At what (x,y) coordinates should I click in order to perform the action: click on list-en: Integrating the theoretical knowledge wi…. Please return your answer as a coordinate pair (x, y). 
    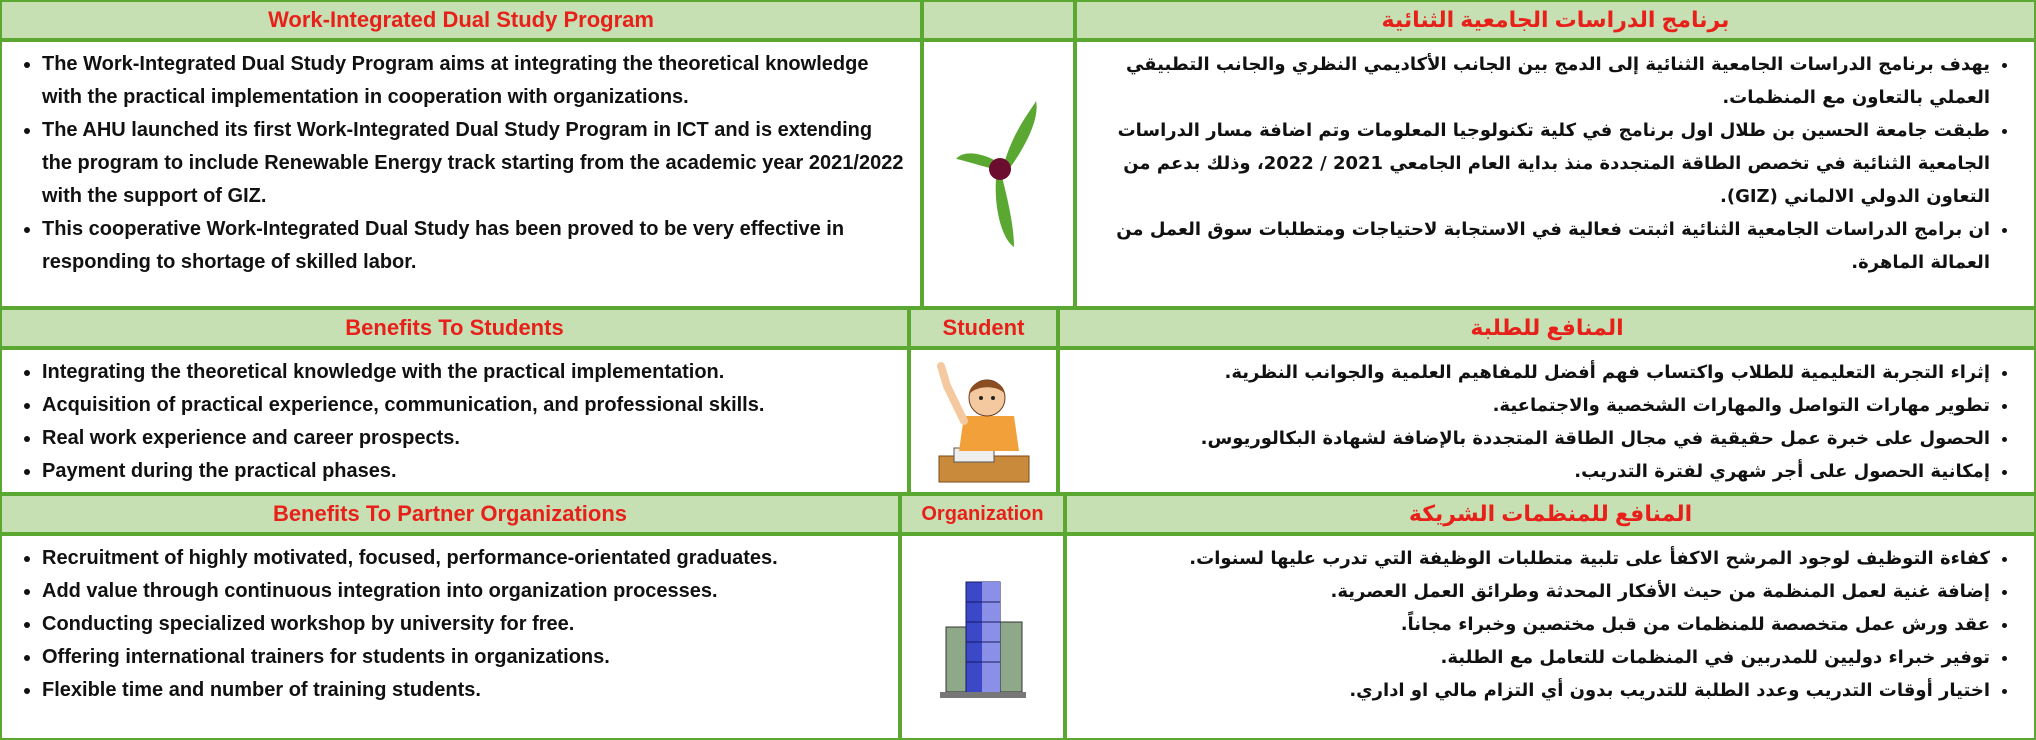
    Looking at the image, I should click on (454, 421).